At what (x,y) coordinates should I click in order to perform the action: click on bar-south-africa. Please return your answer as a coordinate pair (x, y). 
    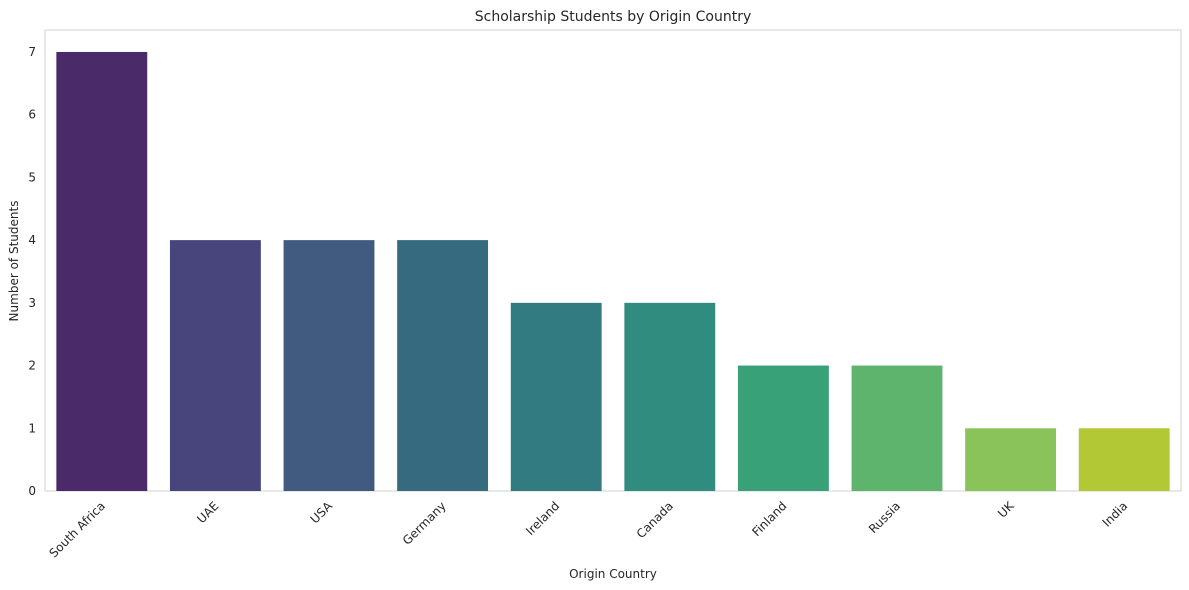
    Looking at the image, I should click on (102, 271).